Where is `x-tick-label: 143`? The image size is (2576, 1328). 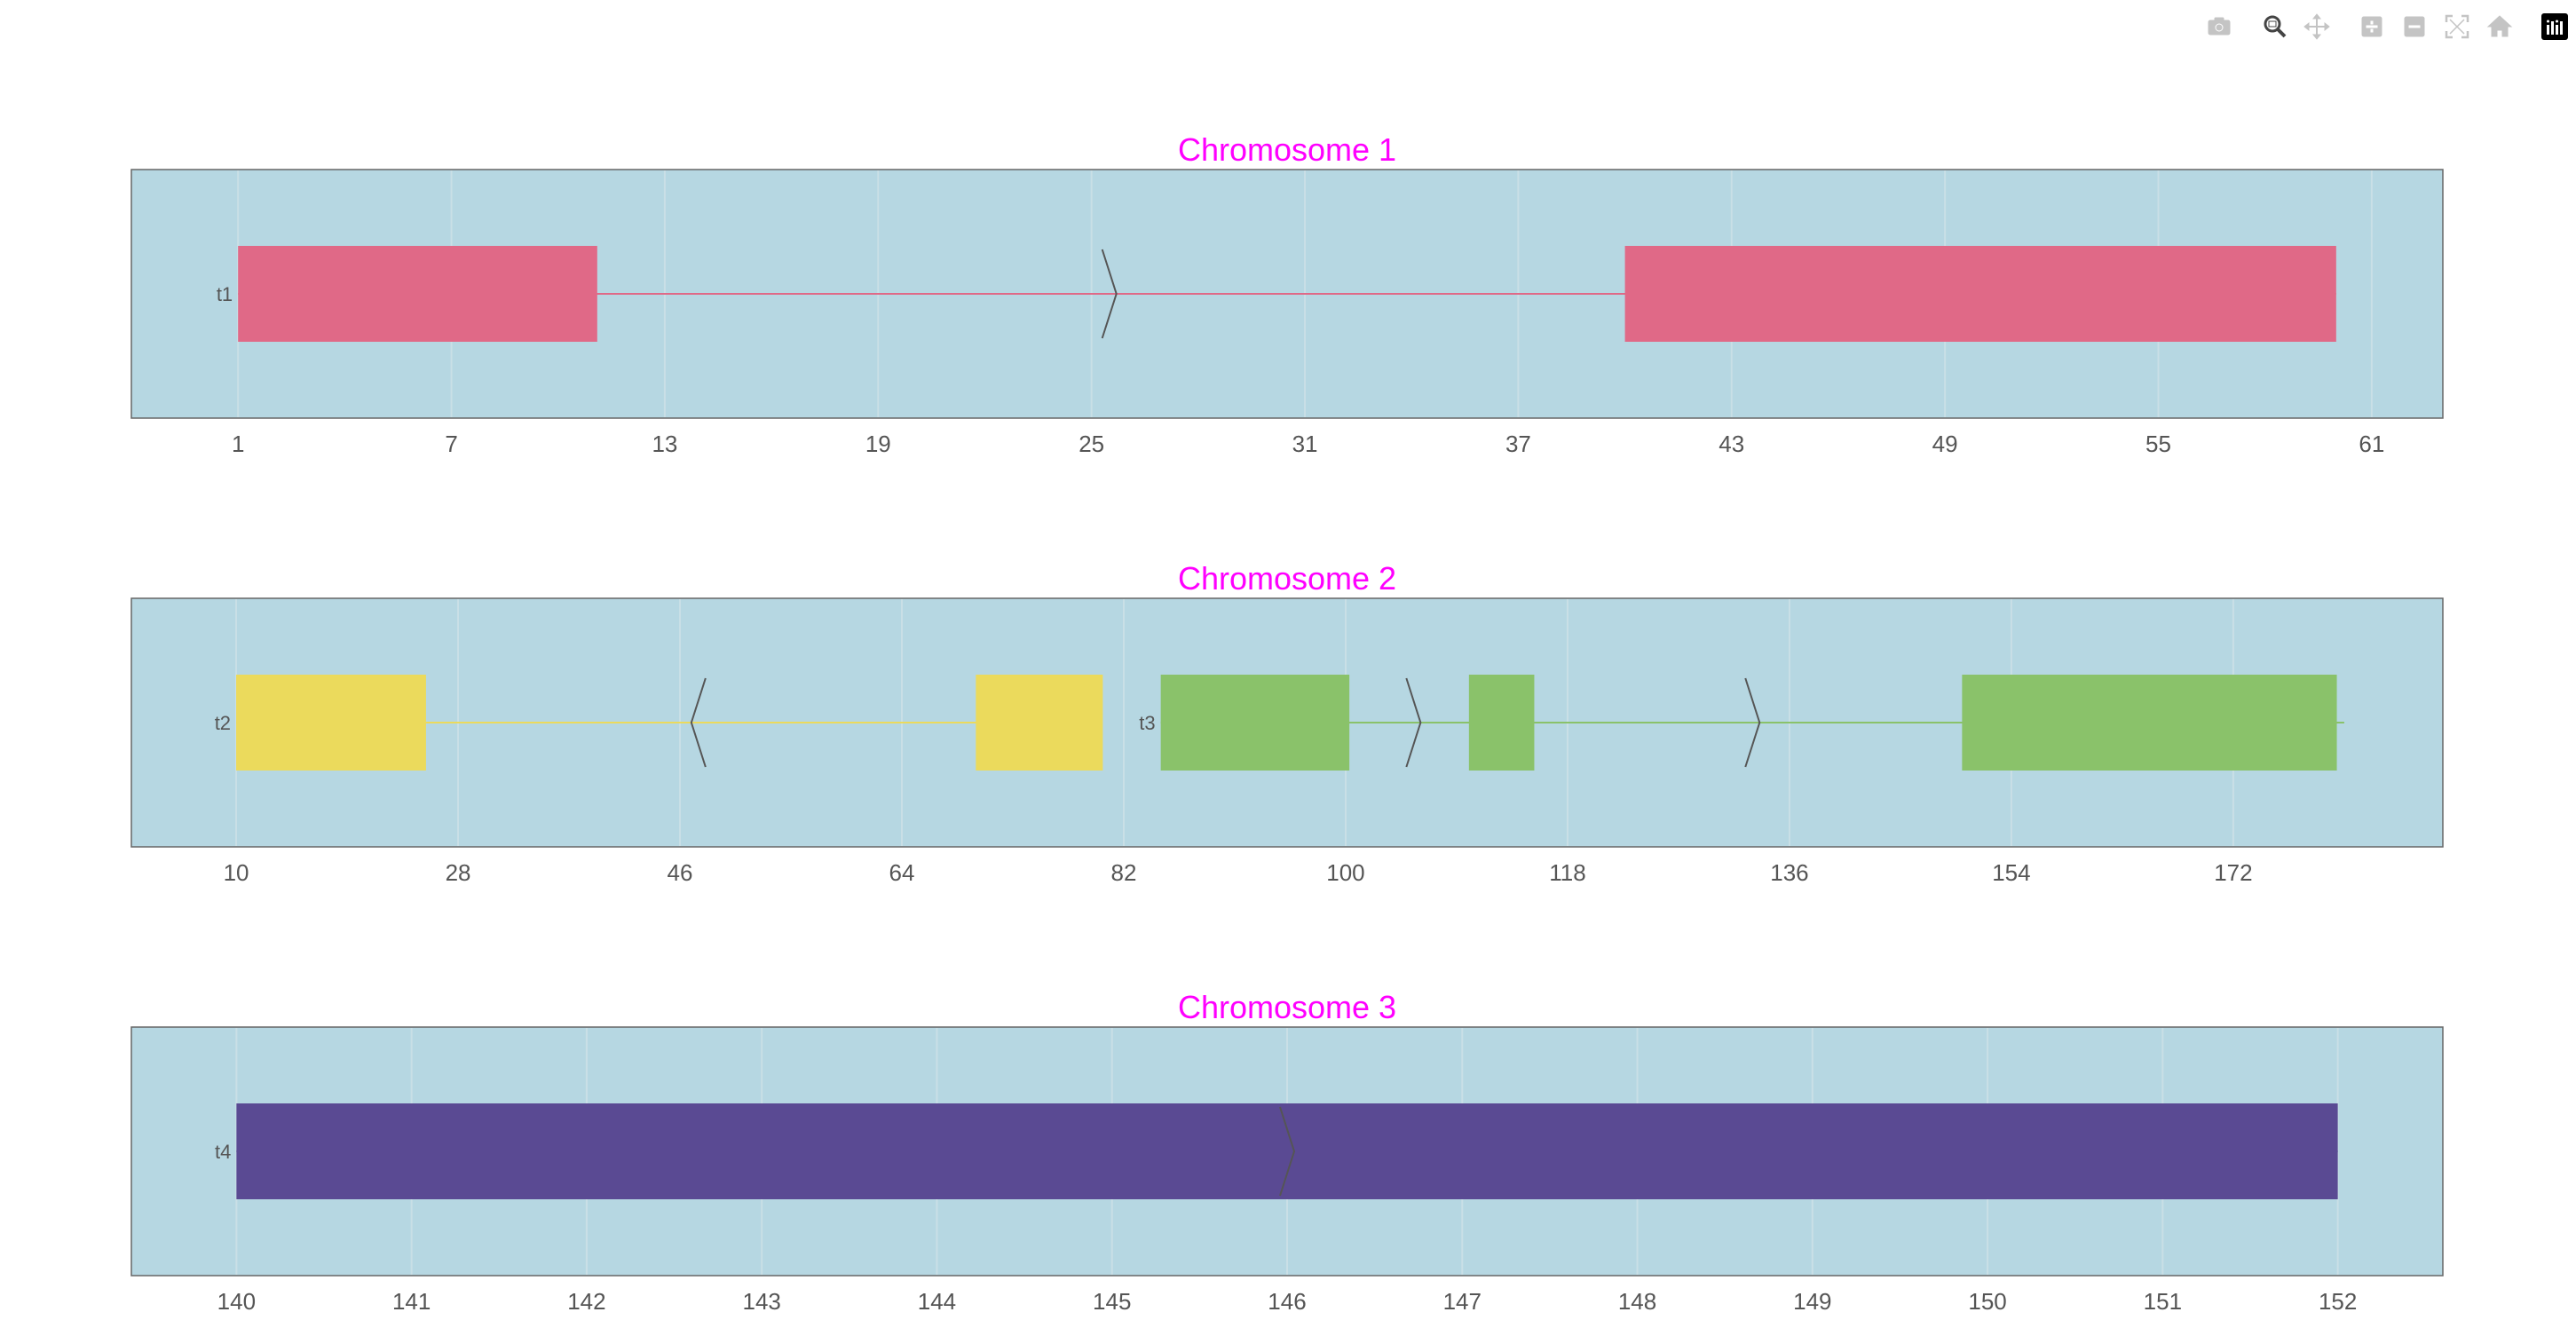 x-tick-label: 143 is located at coordinates (761, 1301).